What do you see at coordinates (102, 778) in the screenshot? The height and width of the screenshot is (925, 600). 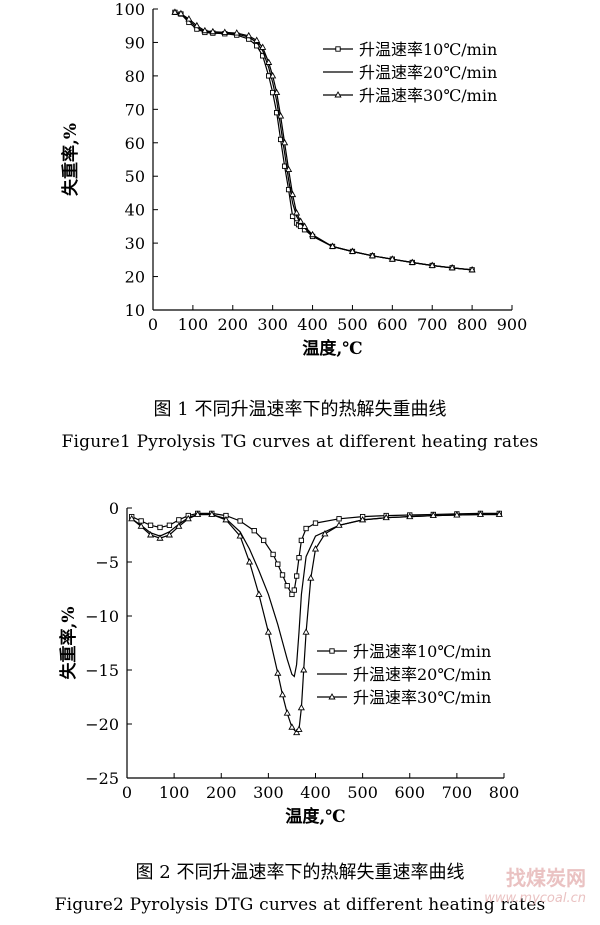 I see `y-tick-label: −25` at bounding box center [102, 778].